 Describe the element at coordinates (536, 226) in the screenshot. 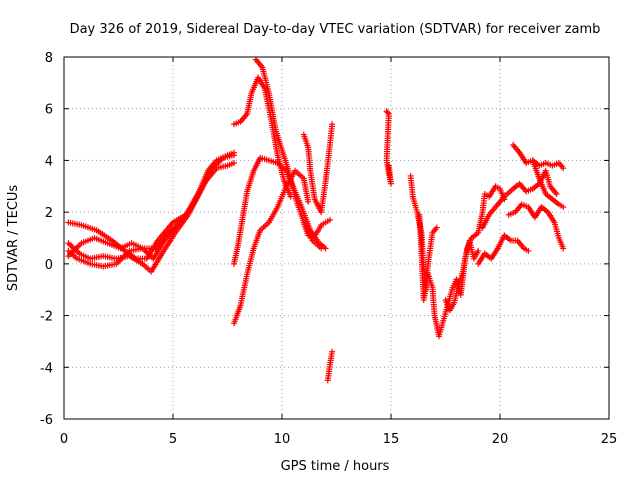

I see `series-arc19` at that location.